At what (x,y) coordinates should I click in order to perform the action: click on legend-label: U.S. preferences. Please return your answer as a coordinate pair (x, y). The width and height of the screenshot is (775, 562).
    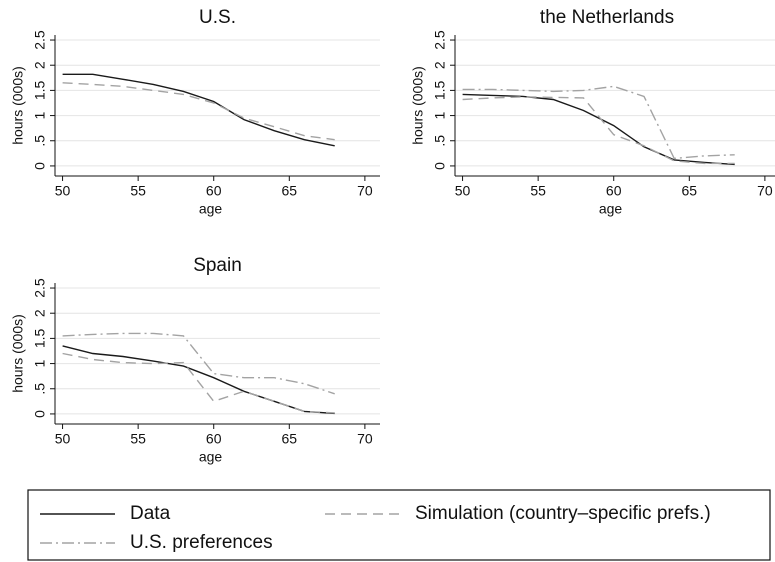
    Looking at the image, I should click on (201, 542).